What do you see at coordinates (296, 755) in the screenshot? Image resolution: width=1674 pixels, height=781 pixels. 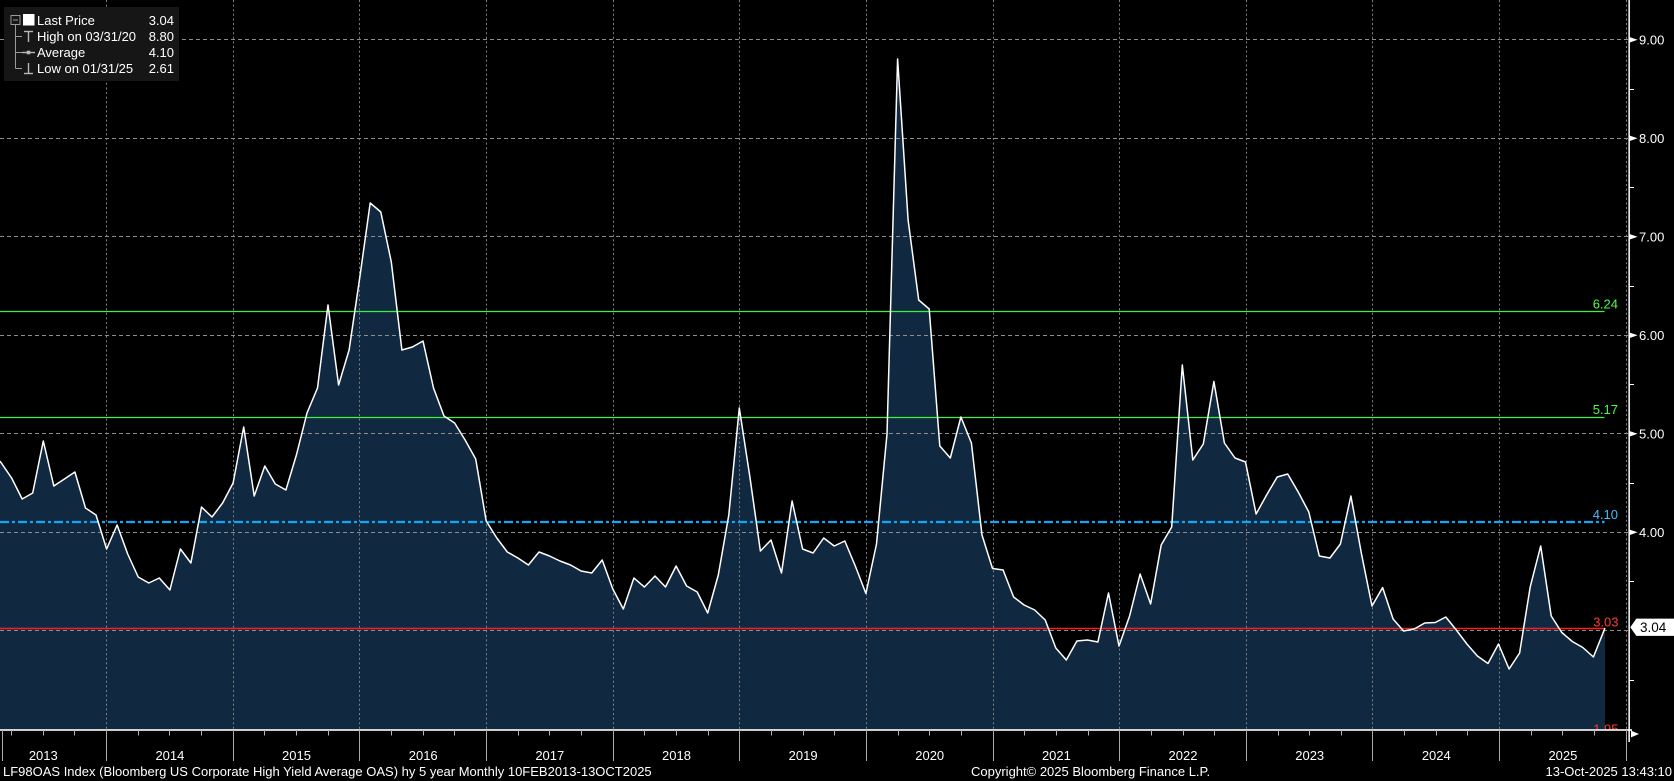 I see `svg-text: 2015` at bounding box center [296, 755].